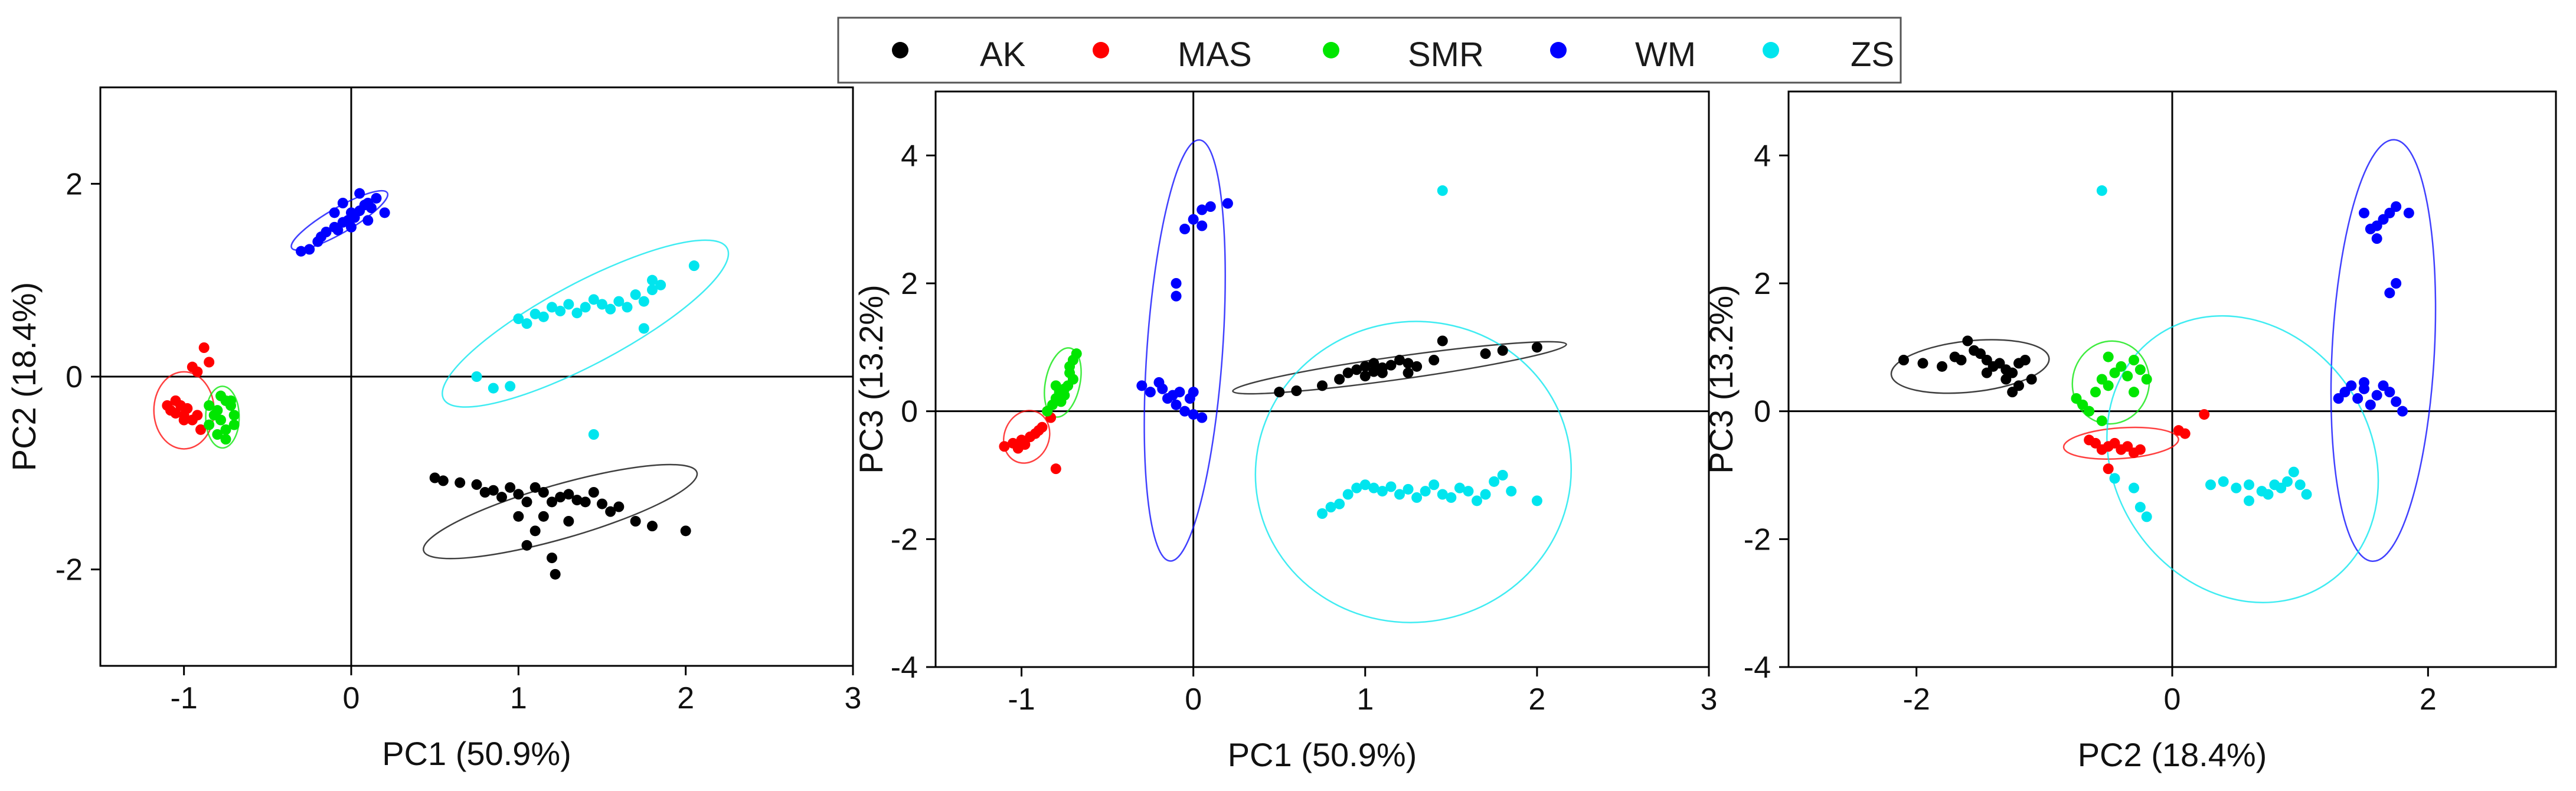 Image resolution: width=2576 pixels, height=791 pixels. I want to click on legend-label-zs: ZS, so click(1872, 54).